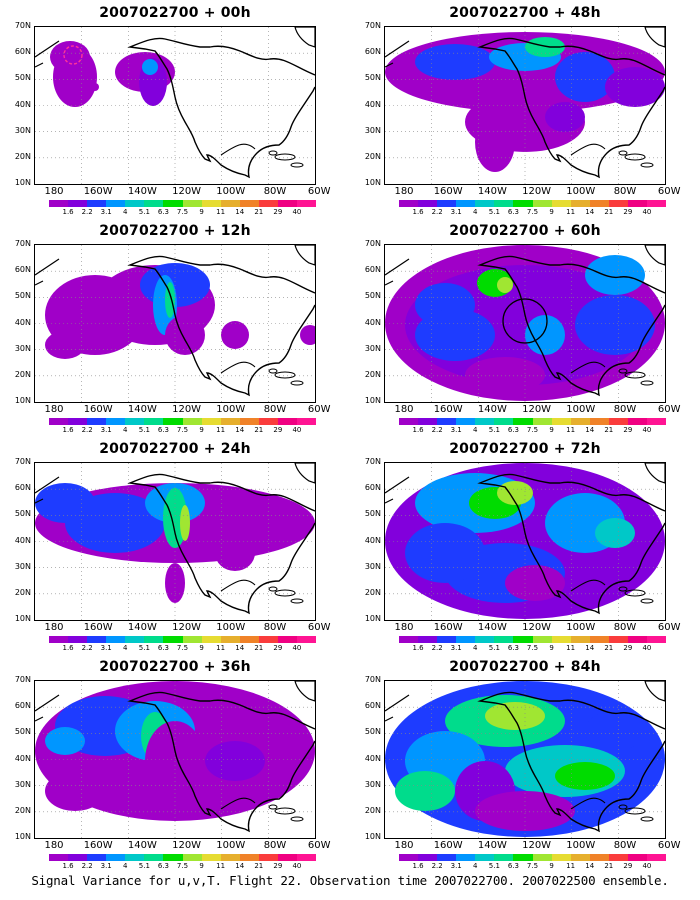  I want to click on longitude-label: 180, so click(54, 627).